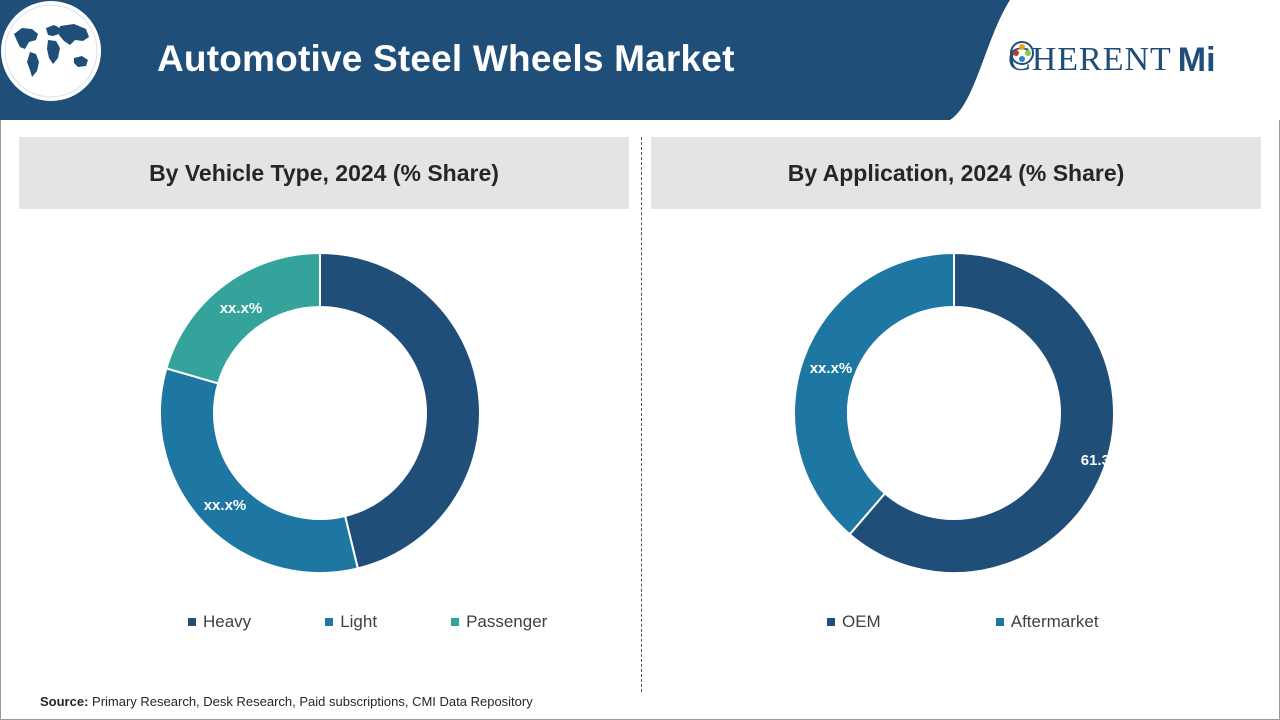 The height and width of the screenshot is (720, 1280). I want to click on slice-label-aftermarket: xx.x%, so click(831, 368).